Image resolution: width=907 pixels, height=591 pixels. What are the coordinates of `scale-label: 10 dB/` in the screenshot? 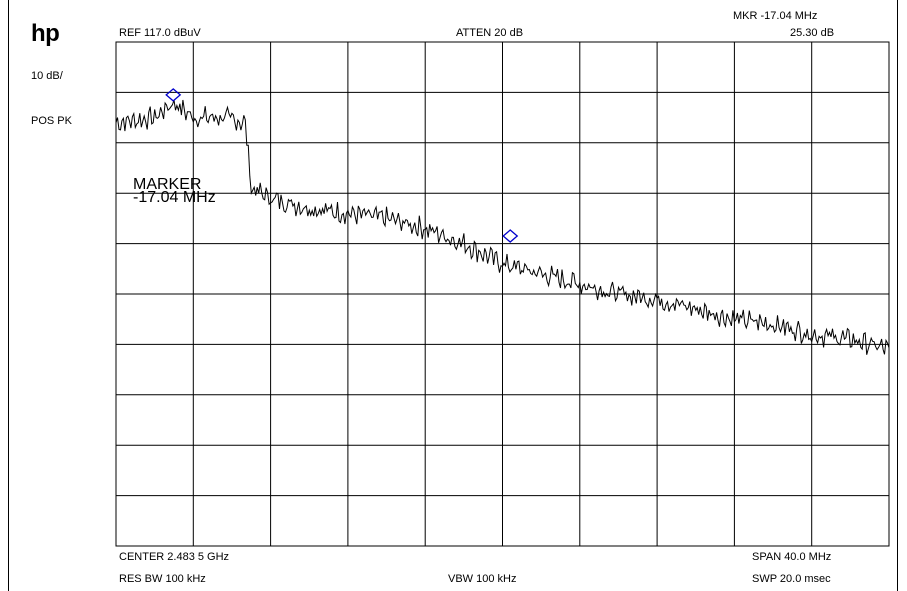 It's located at (47, 76).